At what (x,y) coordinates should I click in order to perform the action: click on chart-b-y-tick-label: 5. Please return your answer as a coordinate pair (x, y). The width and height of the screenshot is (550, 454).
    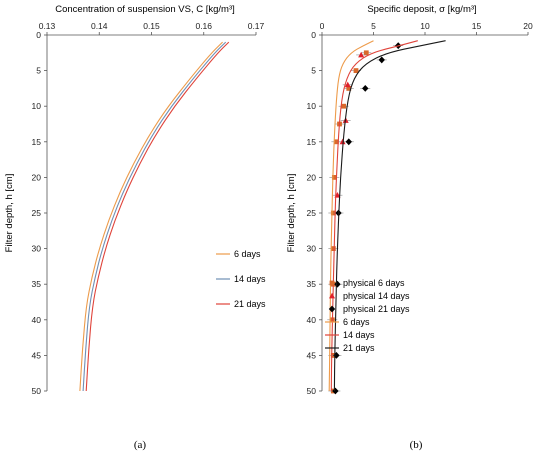
    Looking at the image, I should click on (313, 71).